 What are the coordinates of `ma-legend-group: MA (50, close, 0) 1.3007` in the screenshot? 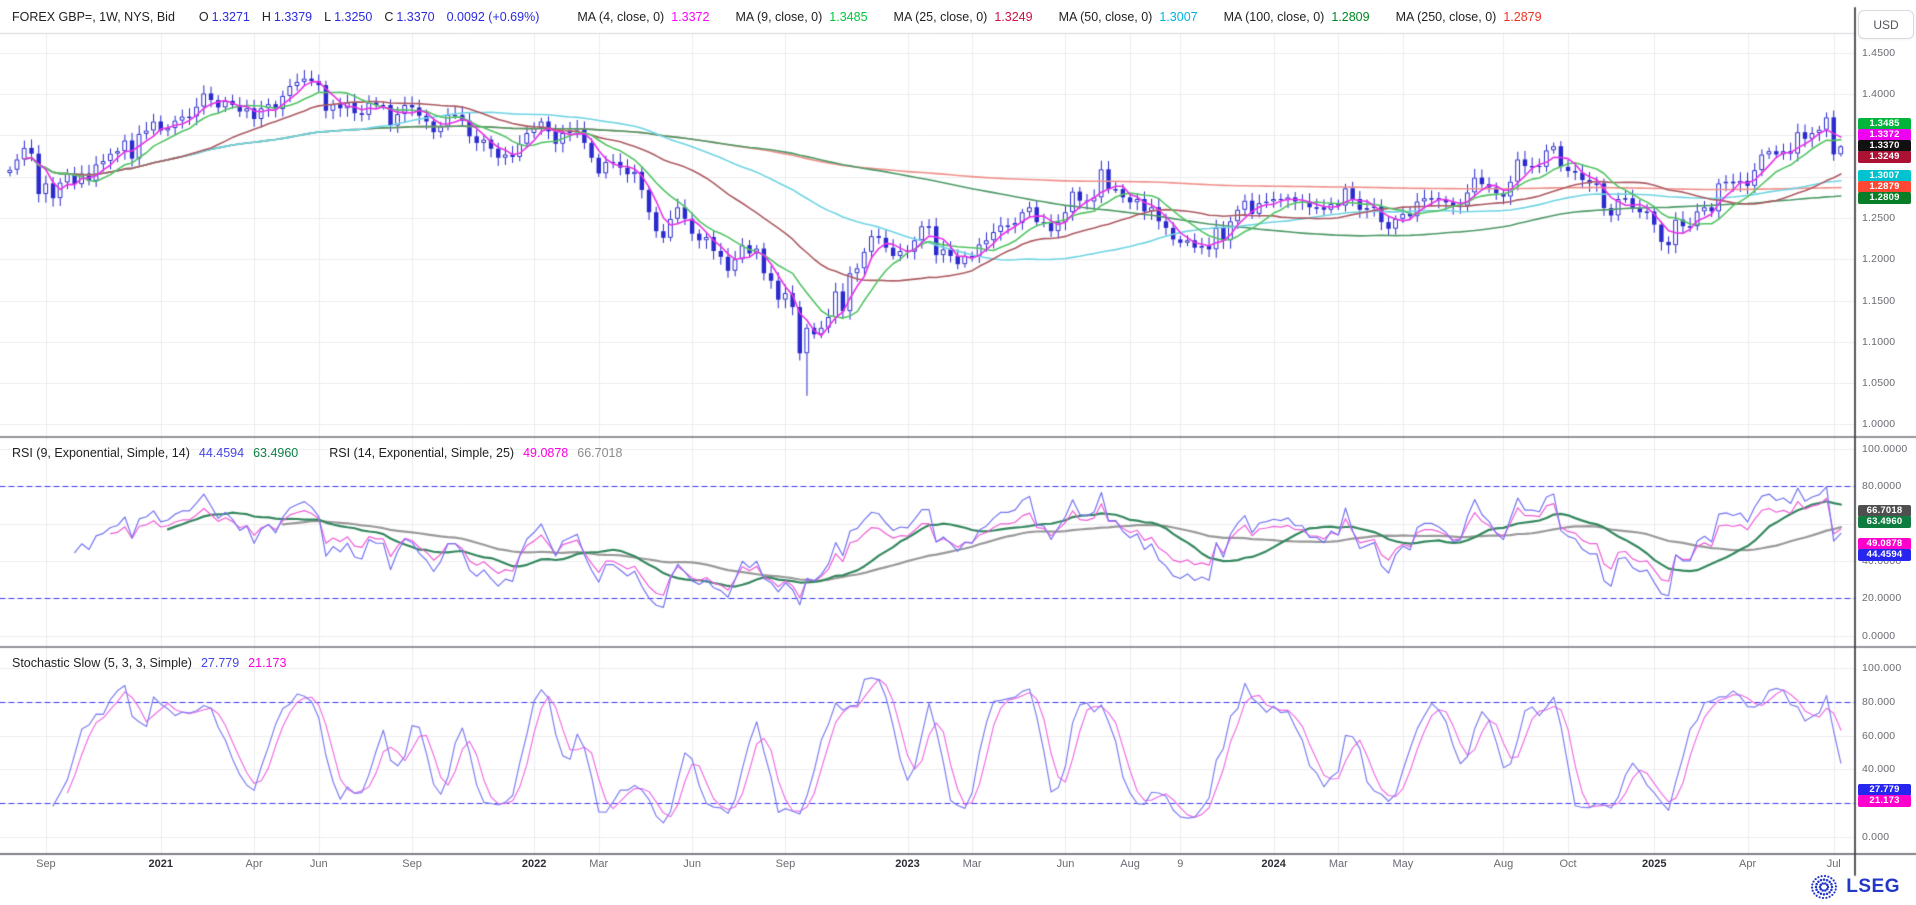 It's located at (1128, 17).